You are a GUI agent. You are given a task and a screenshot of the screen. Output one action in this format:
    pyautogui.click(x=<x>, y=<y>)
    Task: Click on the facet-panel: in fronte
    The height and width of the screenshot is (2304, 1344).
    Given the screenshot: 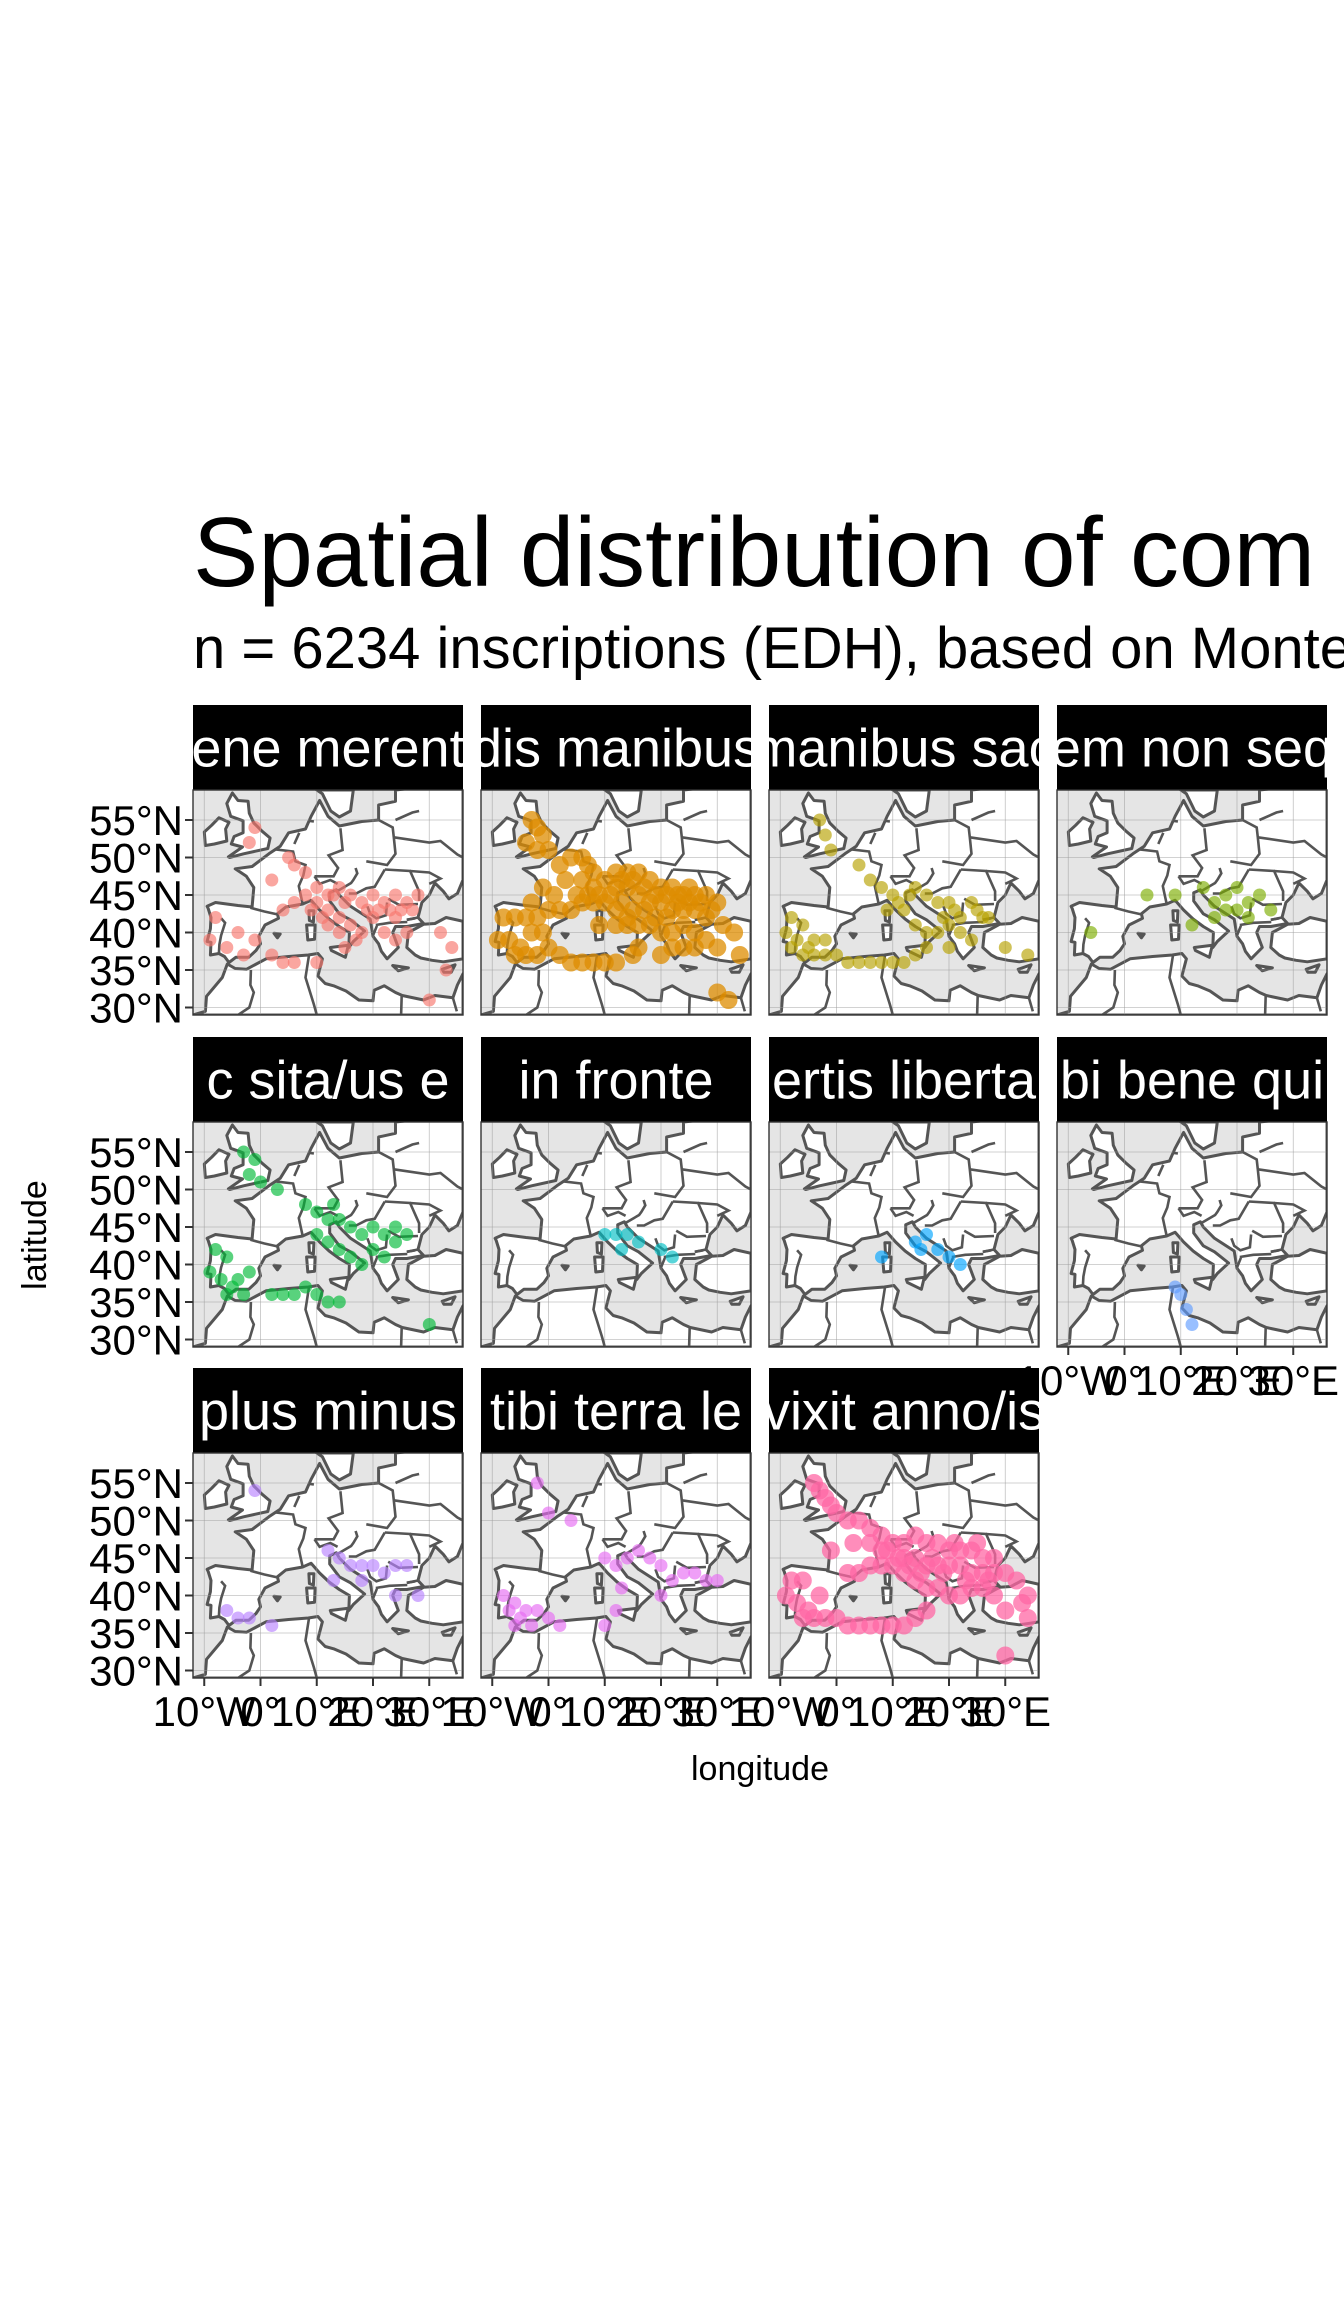 What is the action you would take?
    pyautogui.click(x=616, y=1192)
    